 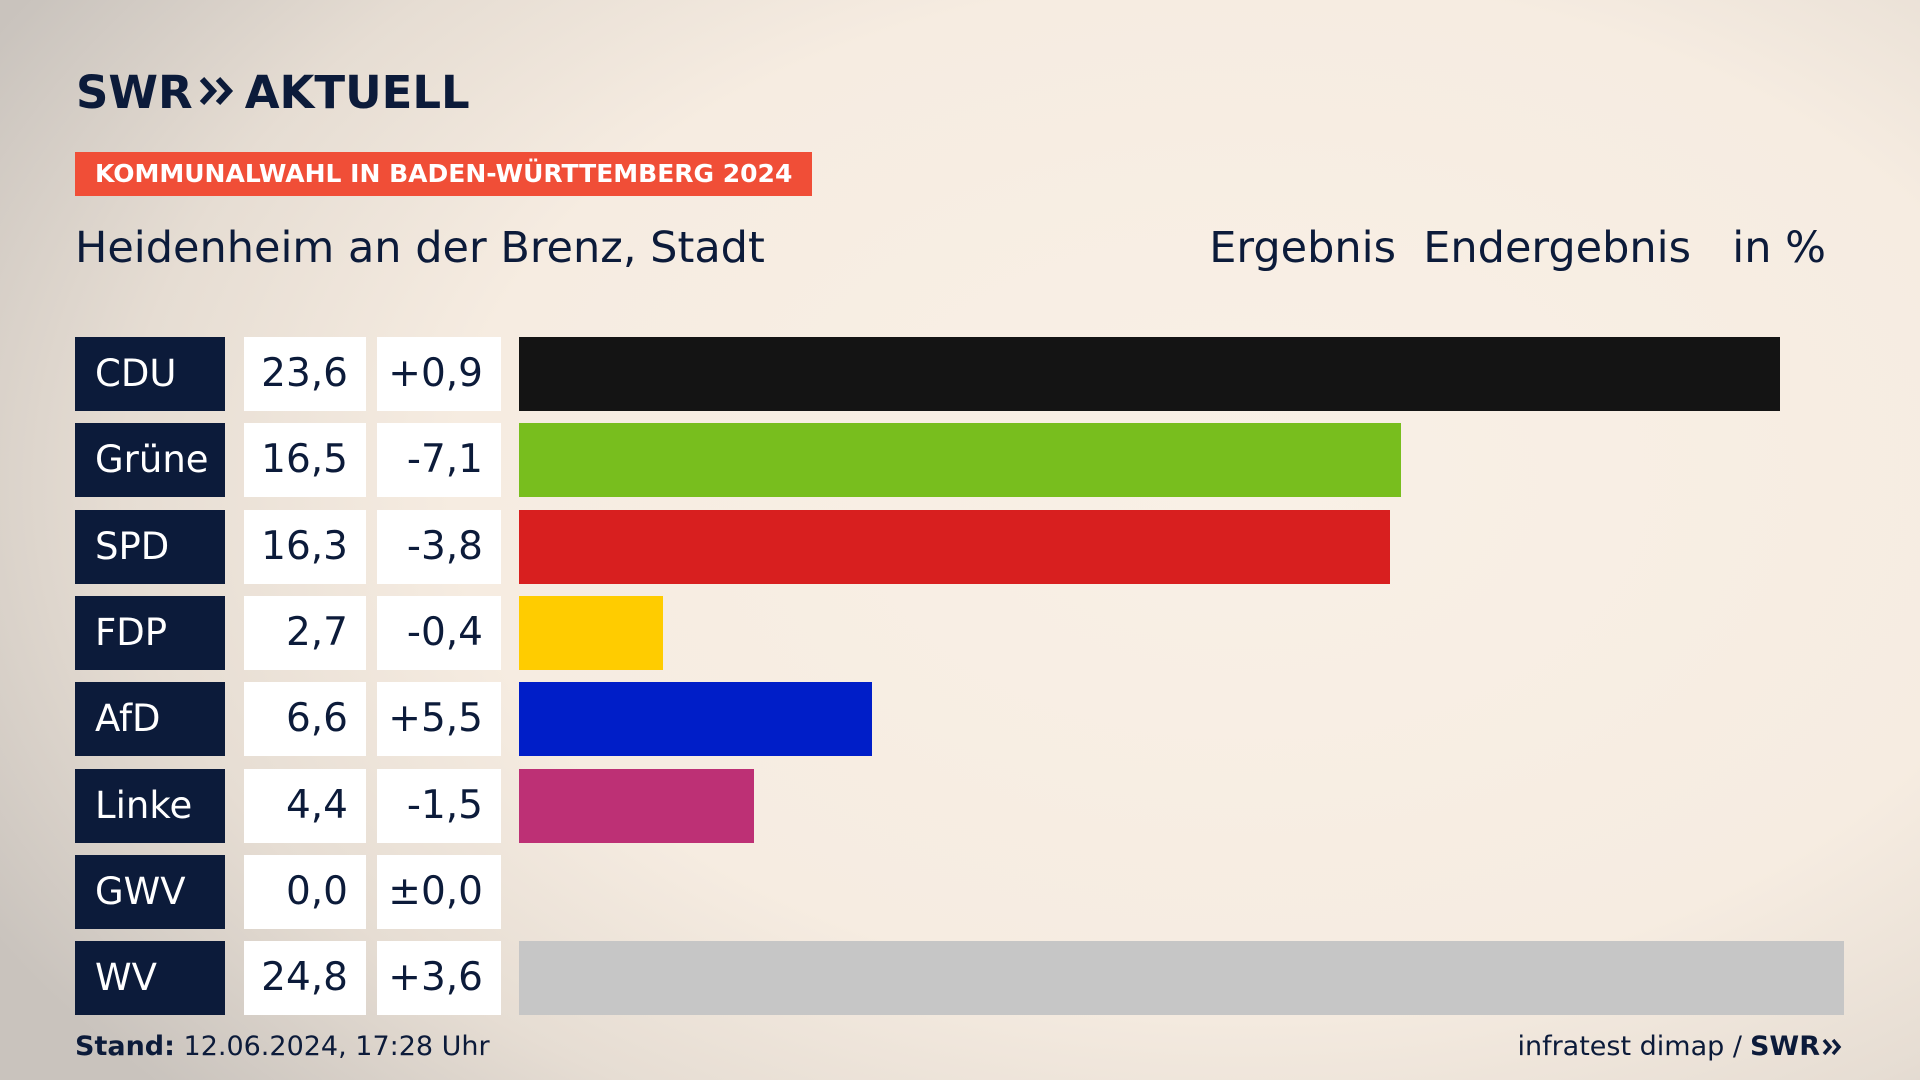 I want to click on diff-label: -7,1, so click(x=439, y=460).